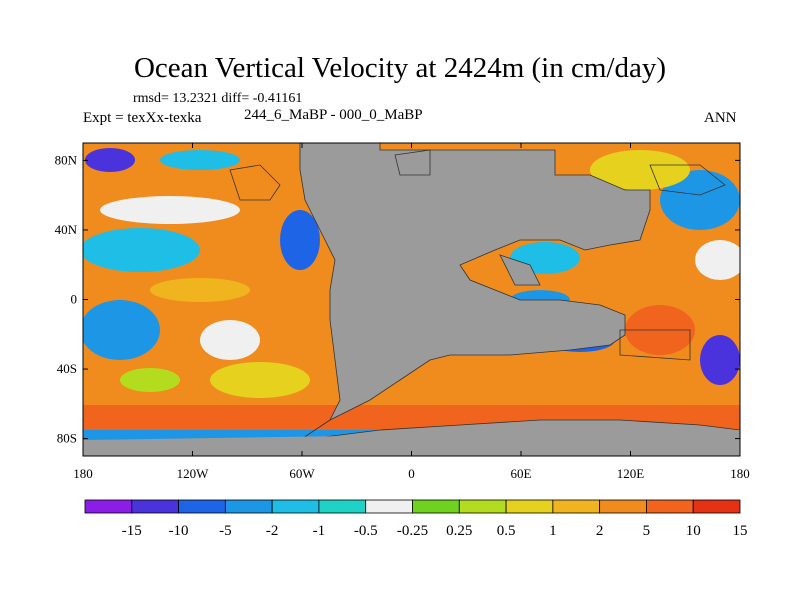 Image resolution: width=800 pixels, height=600 pixels. What do you see at coordinates (333, 115) in the screenshot?
I see `subtitle: 244_6_MaBP - 000_0_MaBP` at bounding box center [333, 115].